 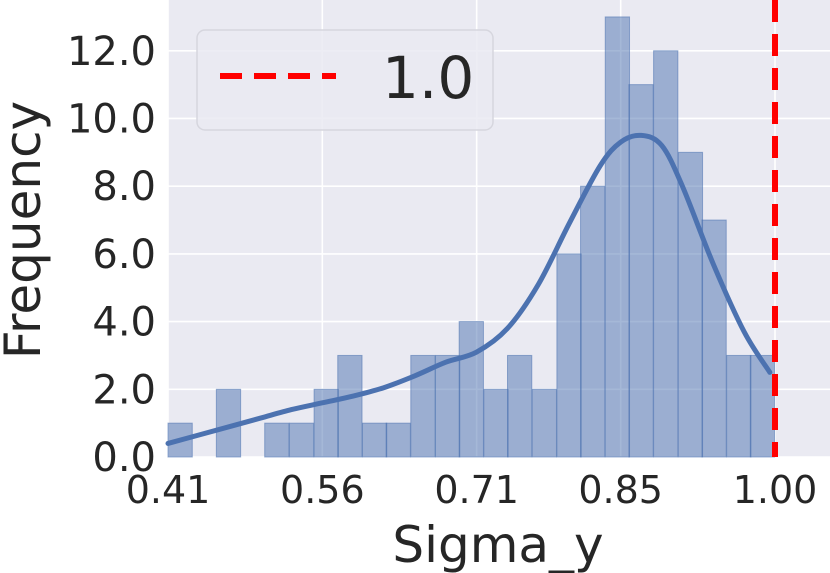 What do you see at coordinates (497, 544) in the screenshot?
I see `x-axis-label: Sigma_y` at bounding box center [497, 544].